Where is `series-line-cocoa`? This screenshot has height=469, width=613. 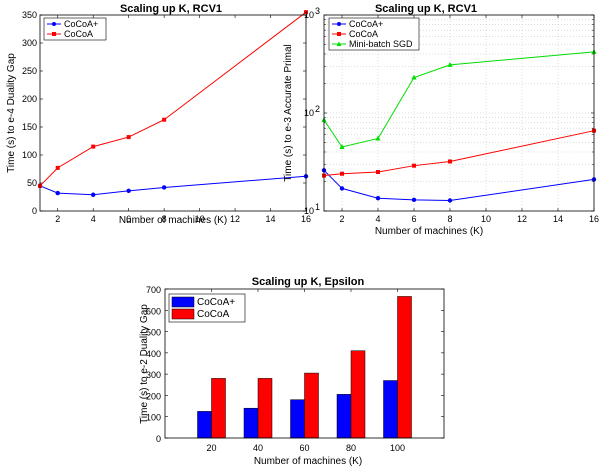 series-line-cocoa is located at coordinates (459, 153).